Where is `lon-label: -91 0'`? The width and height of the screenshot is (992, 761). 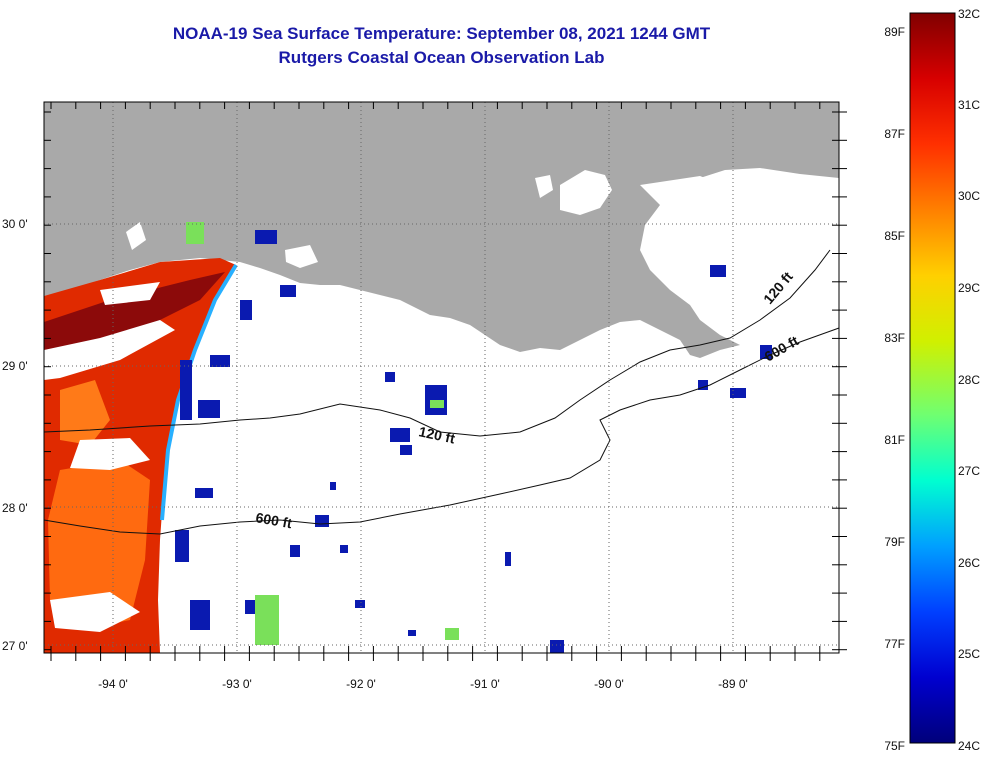 lon-label: -91 0' is located at coordinates (485, 684).